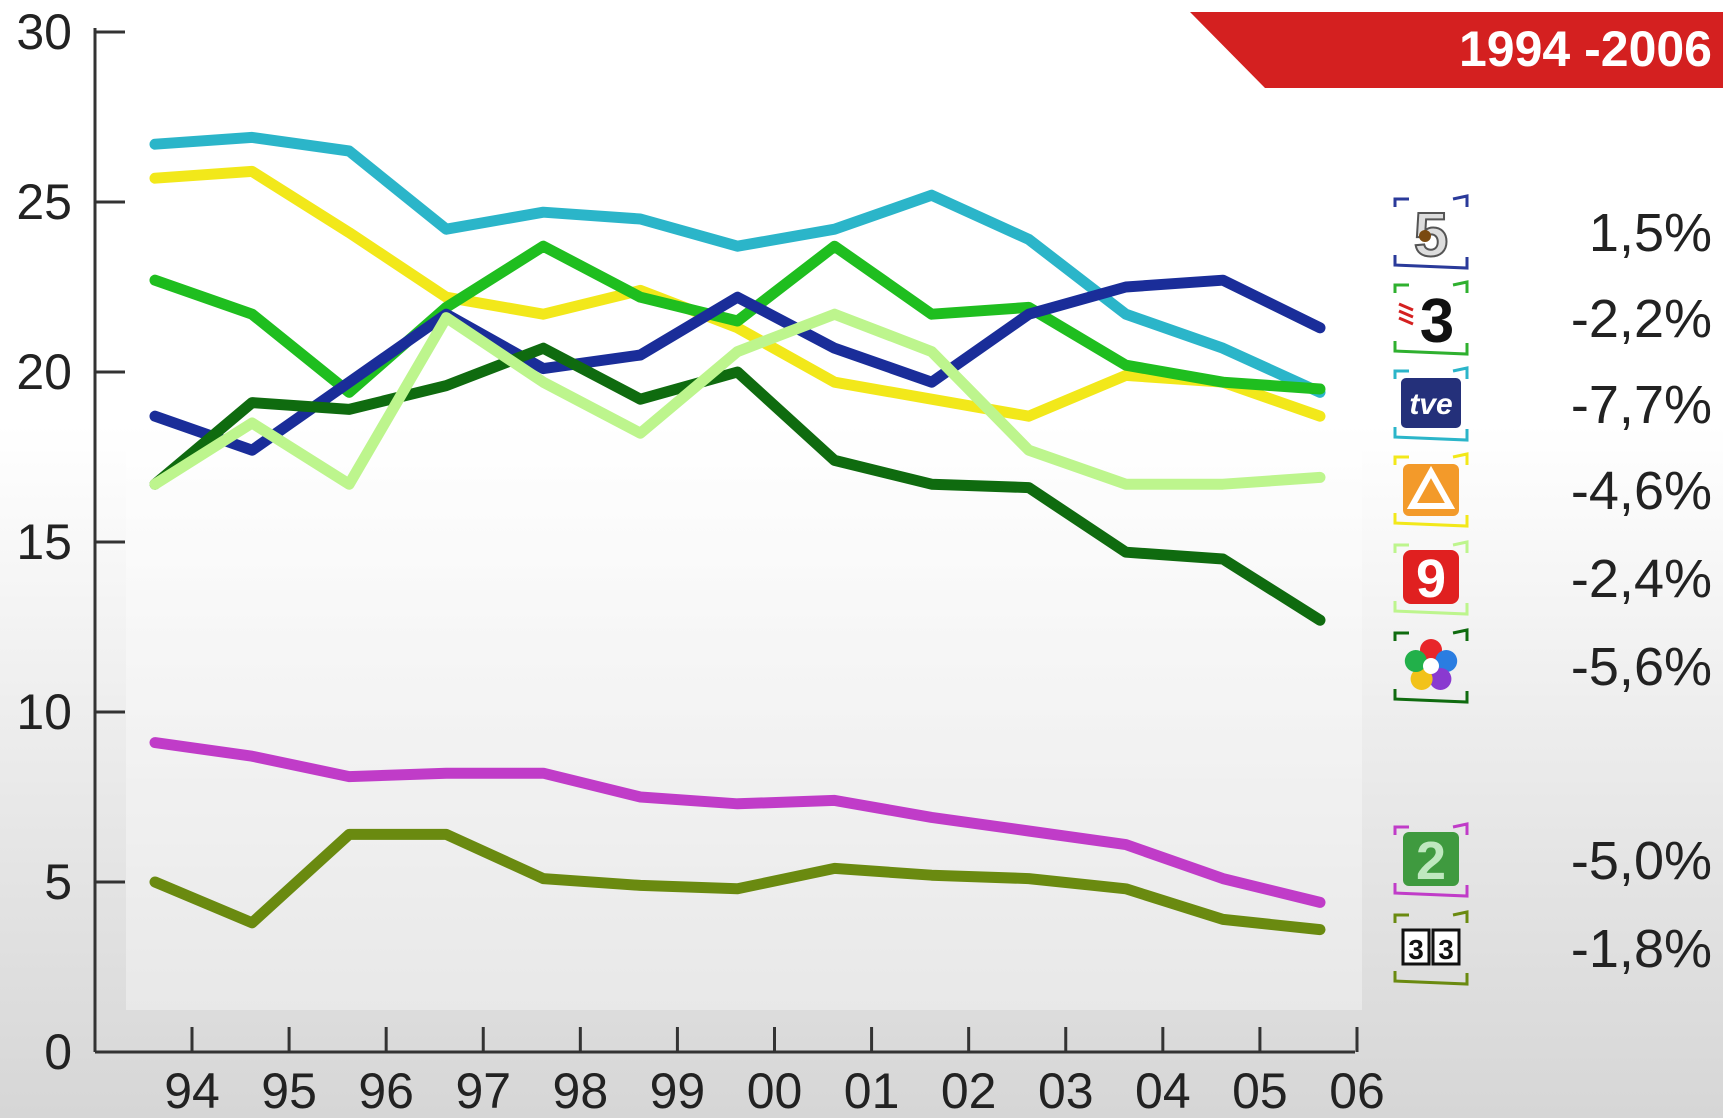 This screenshot has width=1723, height=1118. What do you see at coordinates (1552, 578) in the screenshot?
I see `legend-item: 9 -2,4%` at bounding box center [1552, 578].